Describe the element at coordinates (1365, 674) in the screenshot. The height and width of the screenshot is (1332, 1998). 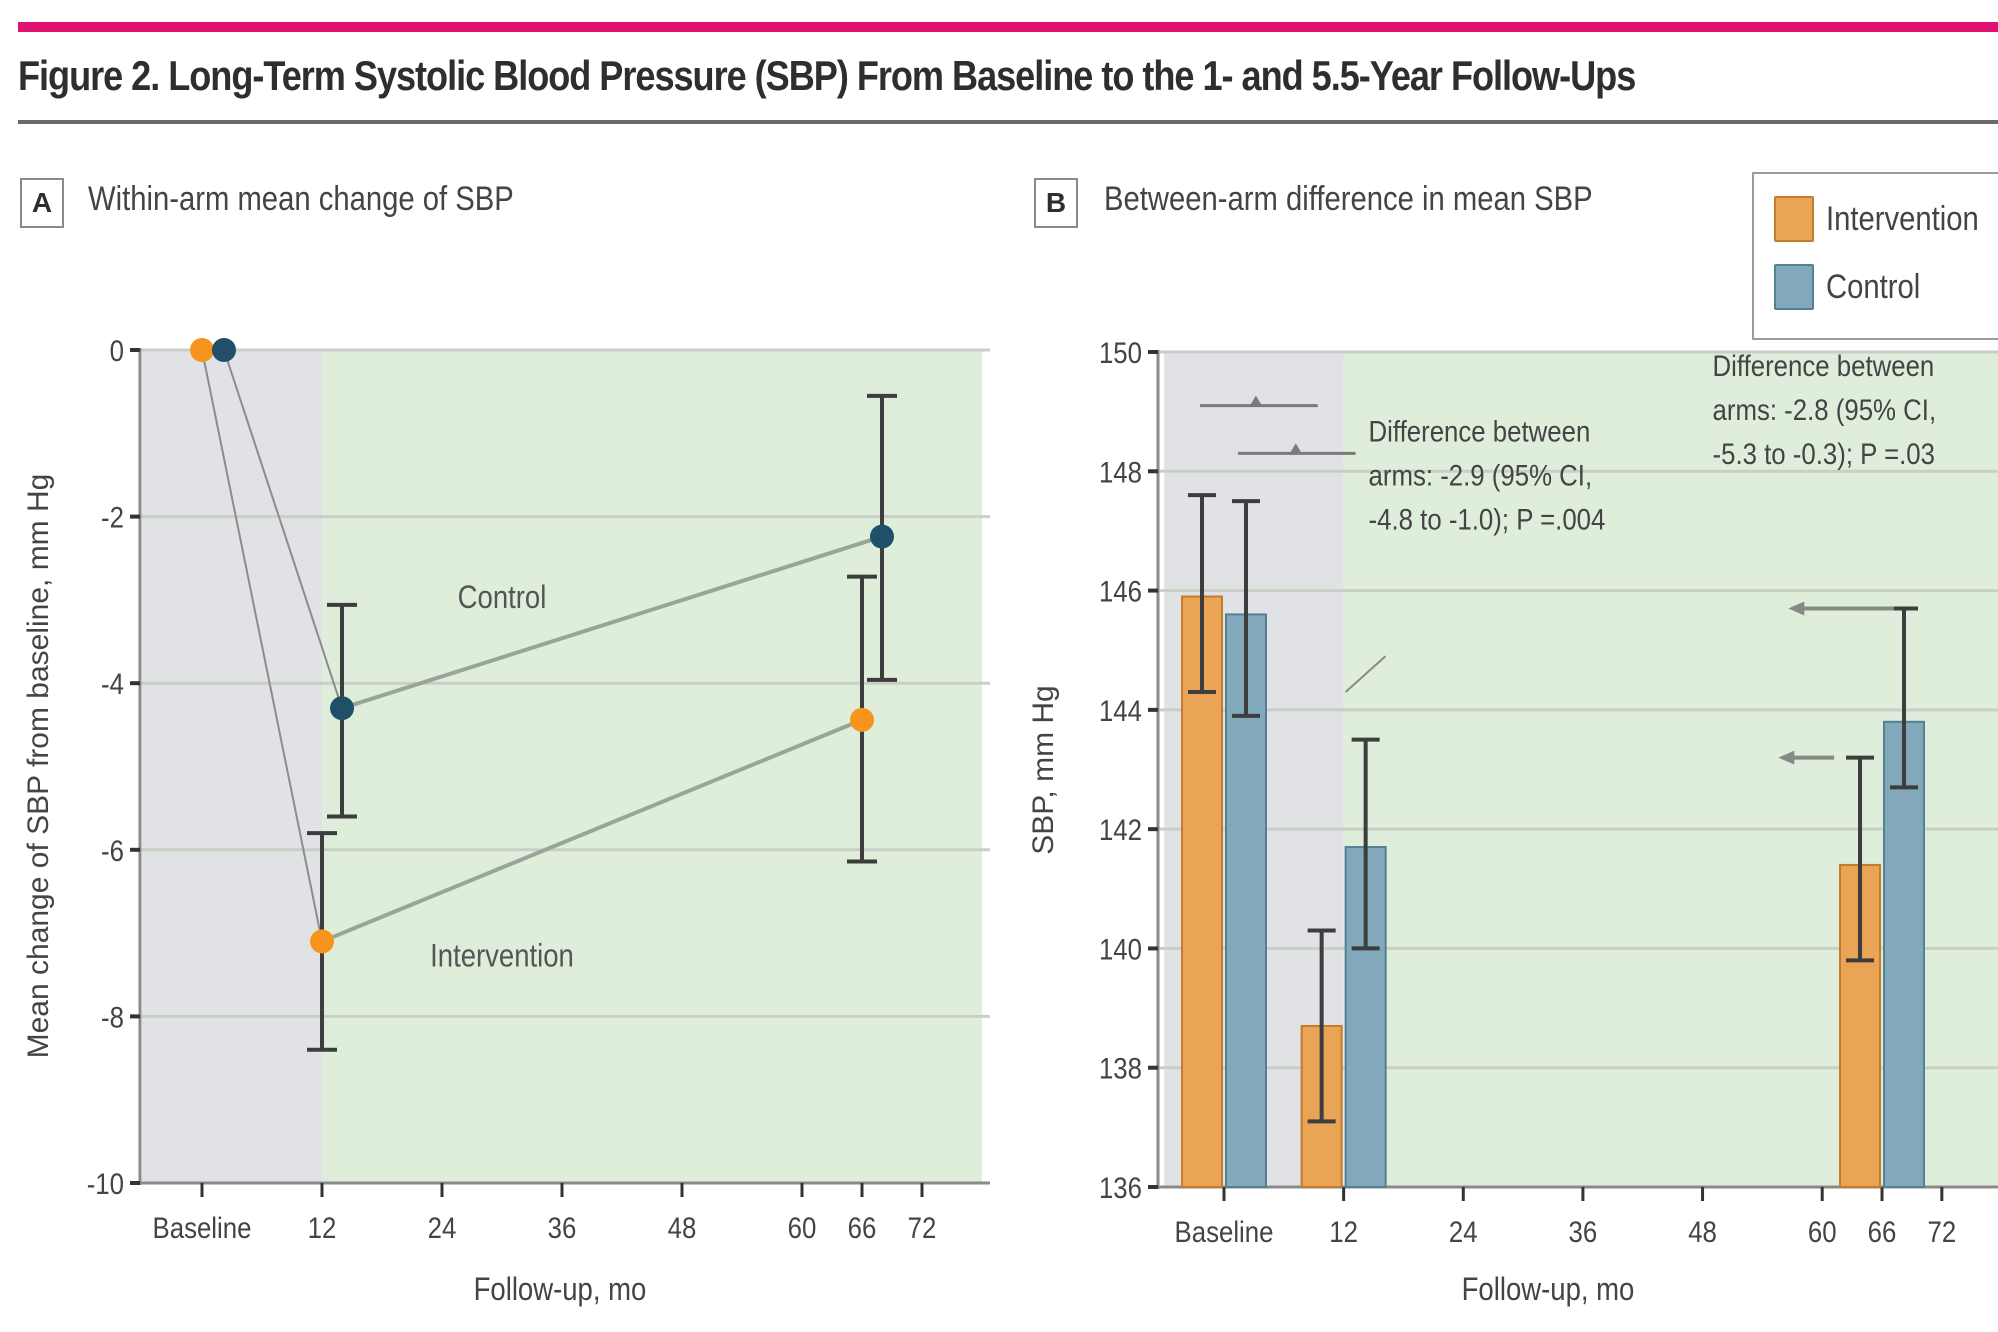
I see `annotation-leader-line` at that location.